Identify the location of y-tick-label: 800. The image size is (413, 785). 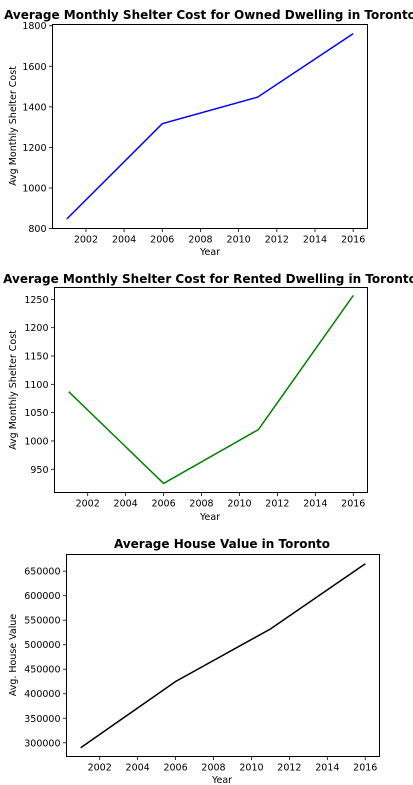
(37, 229).